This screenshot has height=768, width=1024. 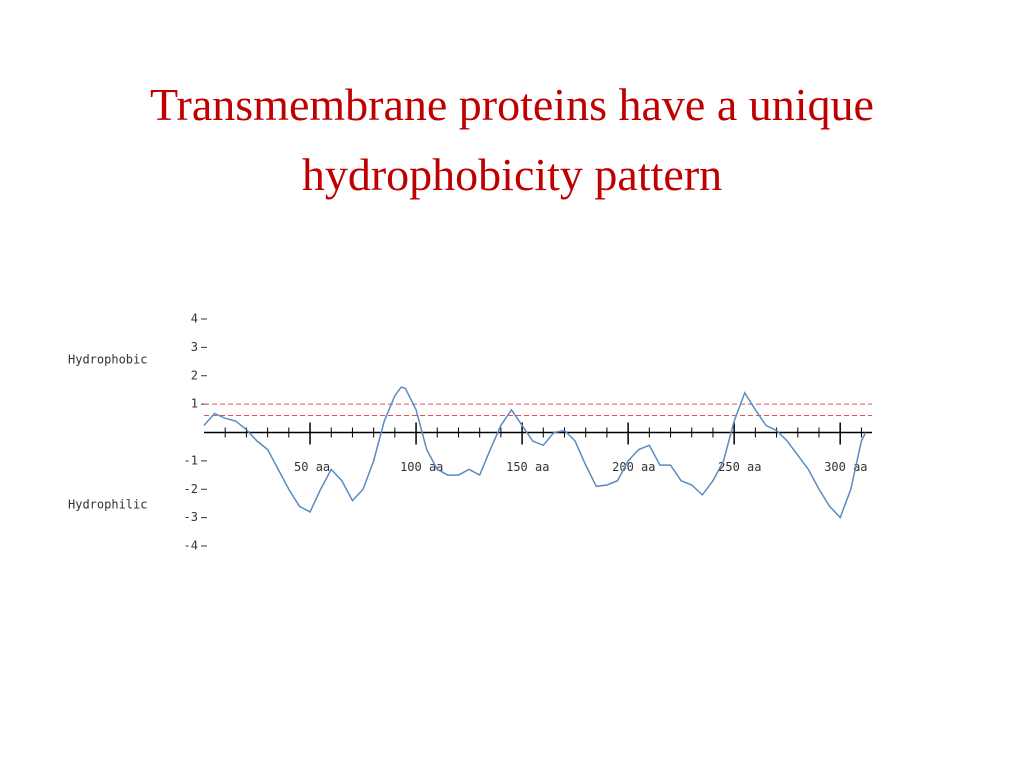 What do you see at coordinates (527, 467) in the screenshot?
I see `x-tick-label: 150 aa` at bounding box center [527, 467].